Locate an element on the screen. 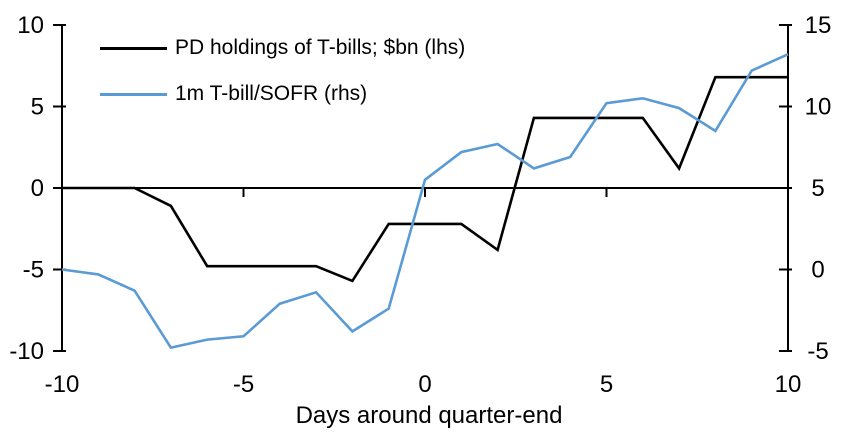  right-axis-tick-label: 5 is located at coordinates (817, 188).